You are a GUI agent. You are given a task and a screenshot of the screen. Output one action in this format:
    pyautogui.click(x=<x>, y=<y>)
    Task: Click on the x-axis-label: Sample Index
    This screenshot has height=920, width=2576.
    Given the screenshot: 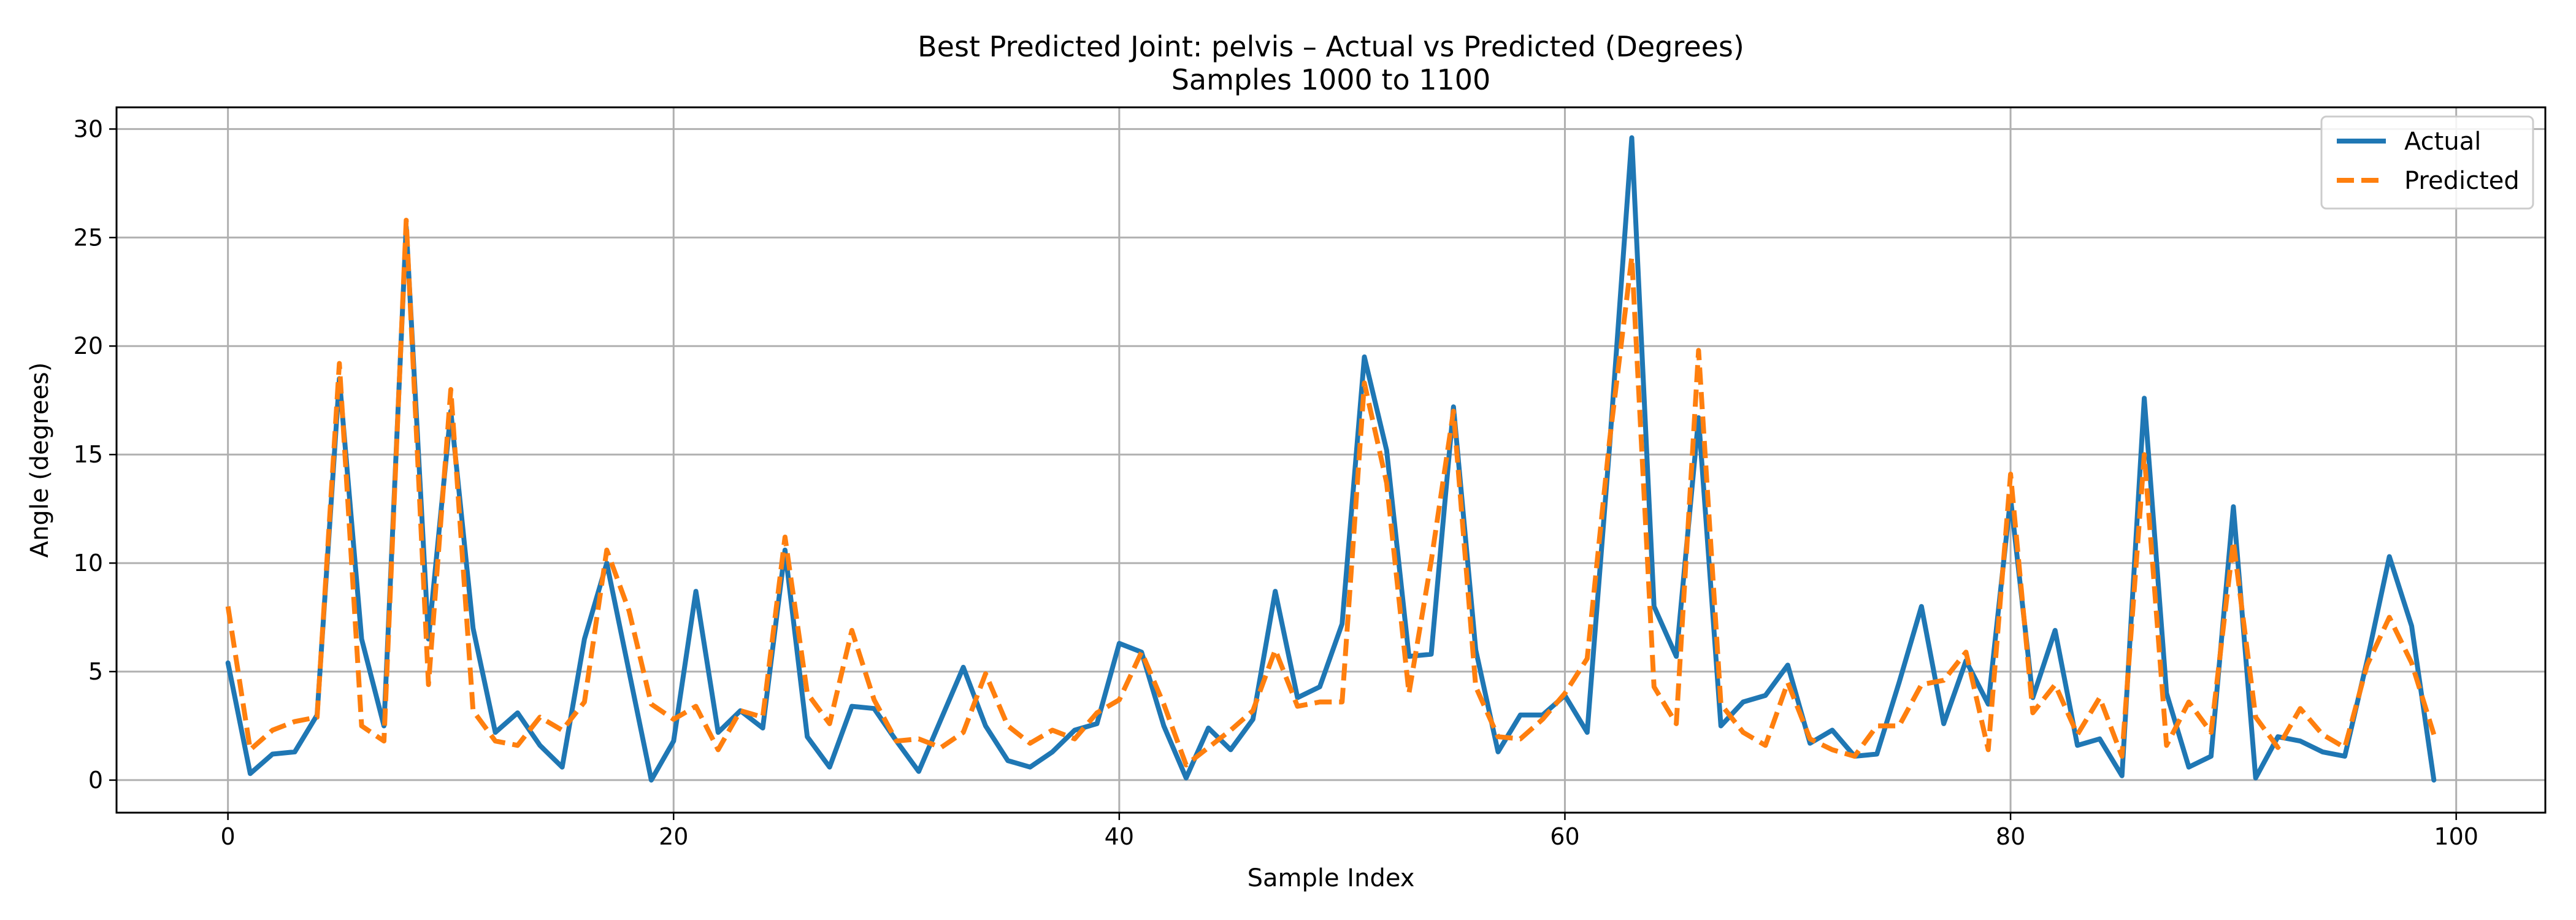 What is the action you would take?
    pyautogui.click(x=1331, y=878)
    